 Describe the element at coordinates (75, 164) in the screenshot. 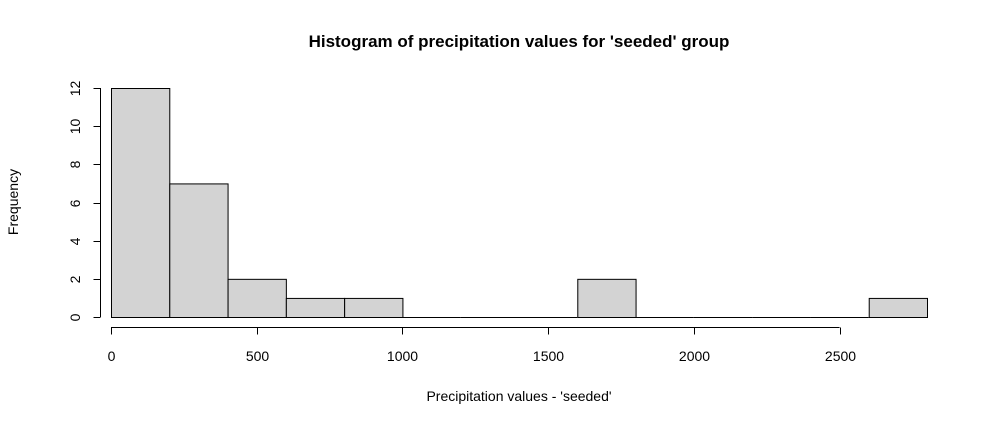

I see `y-tick-label: 8` at that location.